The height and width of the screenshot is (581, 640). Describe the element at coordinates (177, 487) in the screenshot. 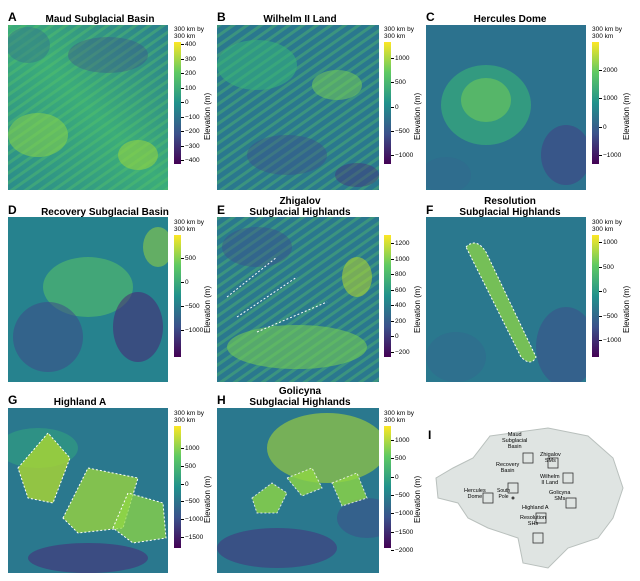

I see `colorbar-g` at that location.